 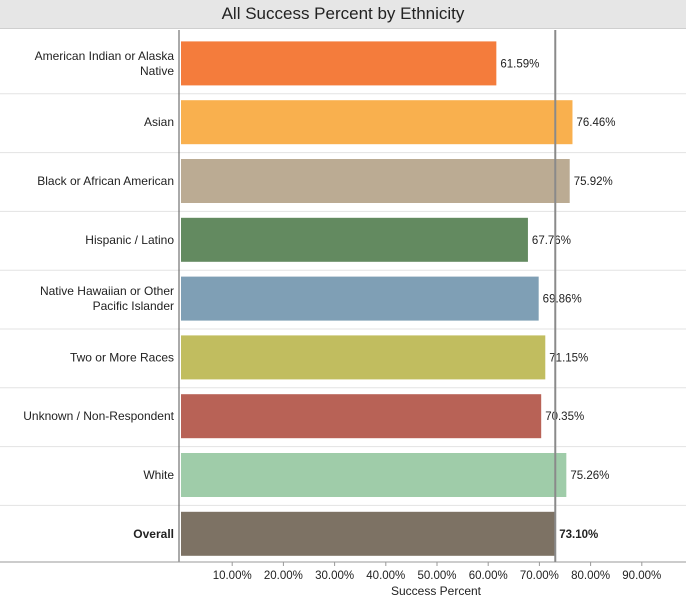 I want to click on x-tick-label: 80.00%, so click(x=590, y=576).